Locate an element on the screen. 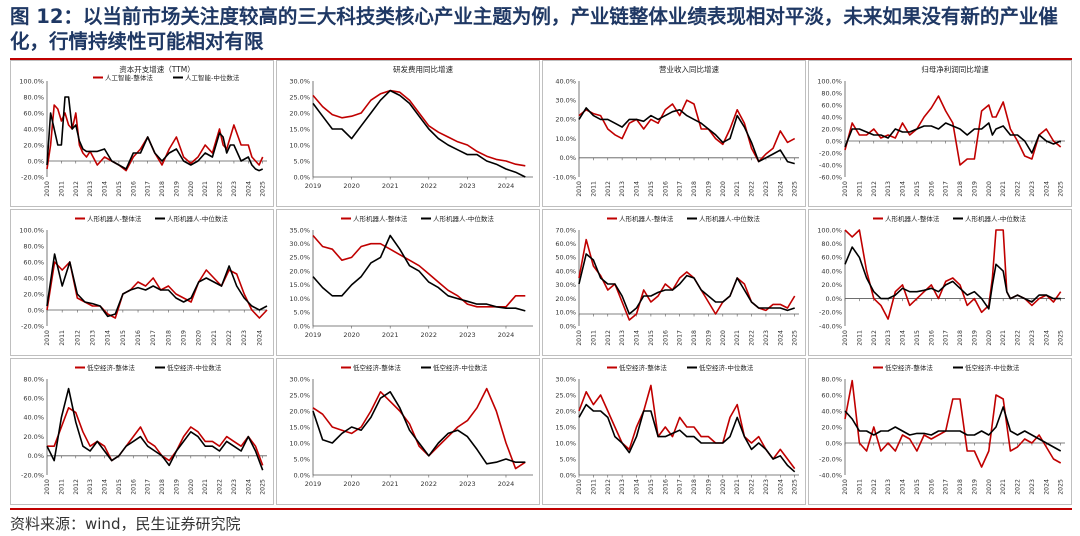  y-tick-label: -10.0% is located at coordinates (564, 177).